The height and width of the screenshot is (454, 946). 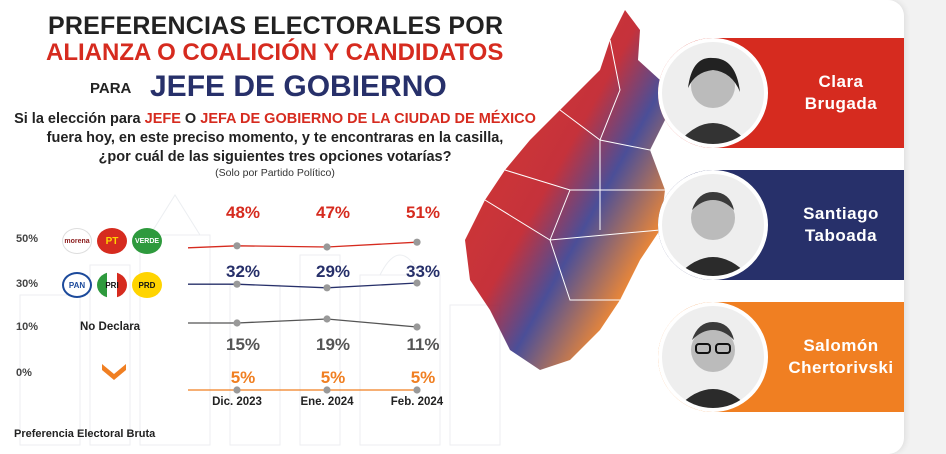 I want to click on question-note: (Solo por Partido Político), so click(x=275, y=173).